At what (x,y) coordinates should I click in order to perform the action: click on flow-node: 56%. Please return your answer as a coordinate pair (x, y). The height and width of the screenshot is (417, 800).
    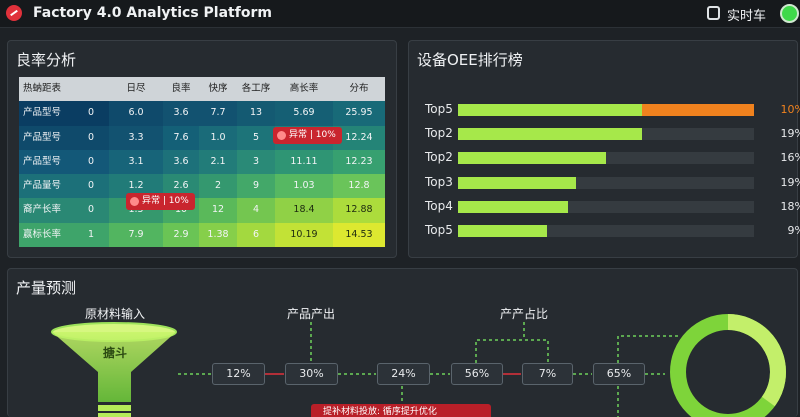
    Looking at the image, I should click on (477, 374).